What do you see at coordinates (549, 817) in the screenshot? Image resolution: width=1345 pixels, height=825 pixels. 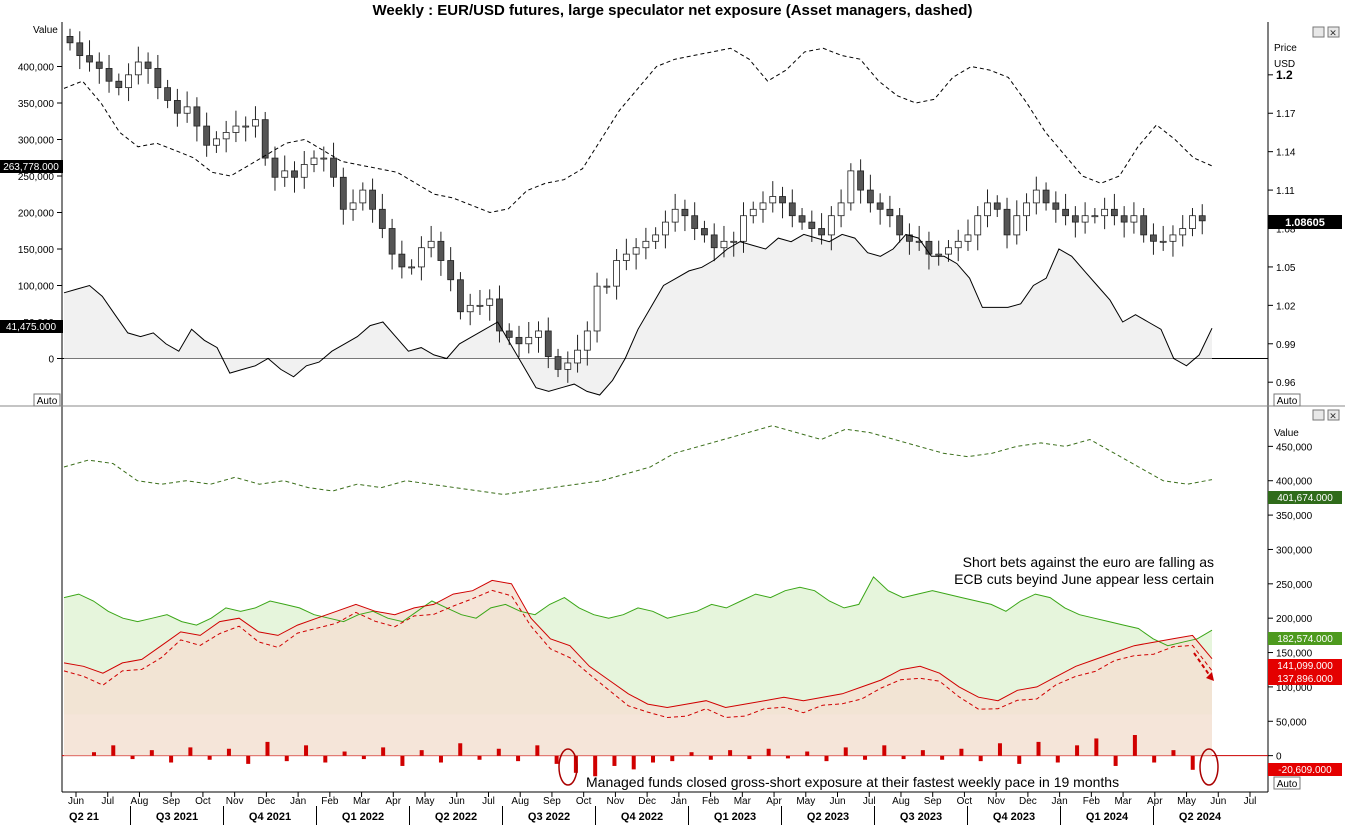 I see `x-quarter-label: Q3 2022` at bounding box center [549, 817].